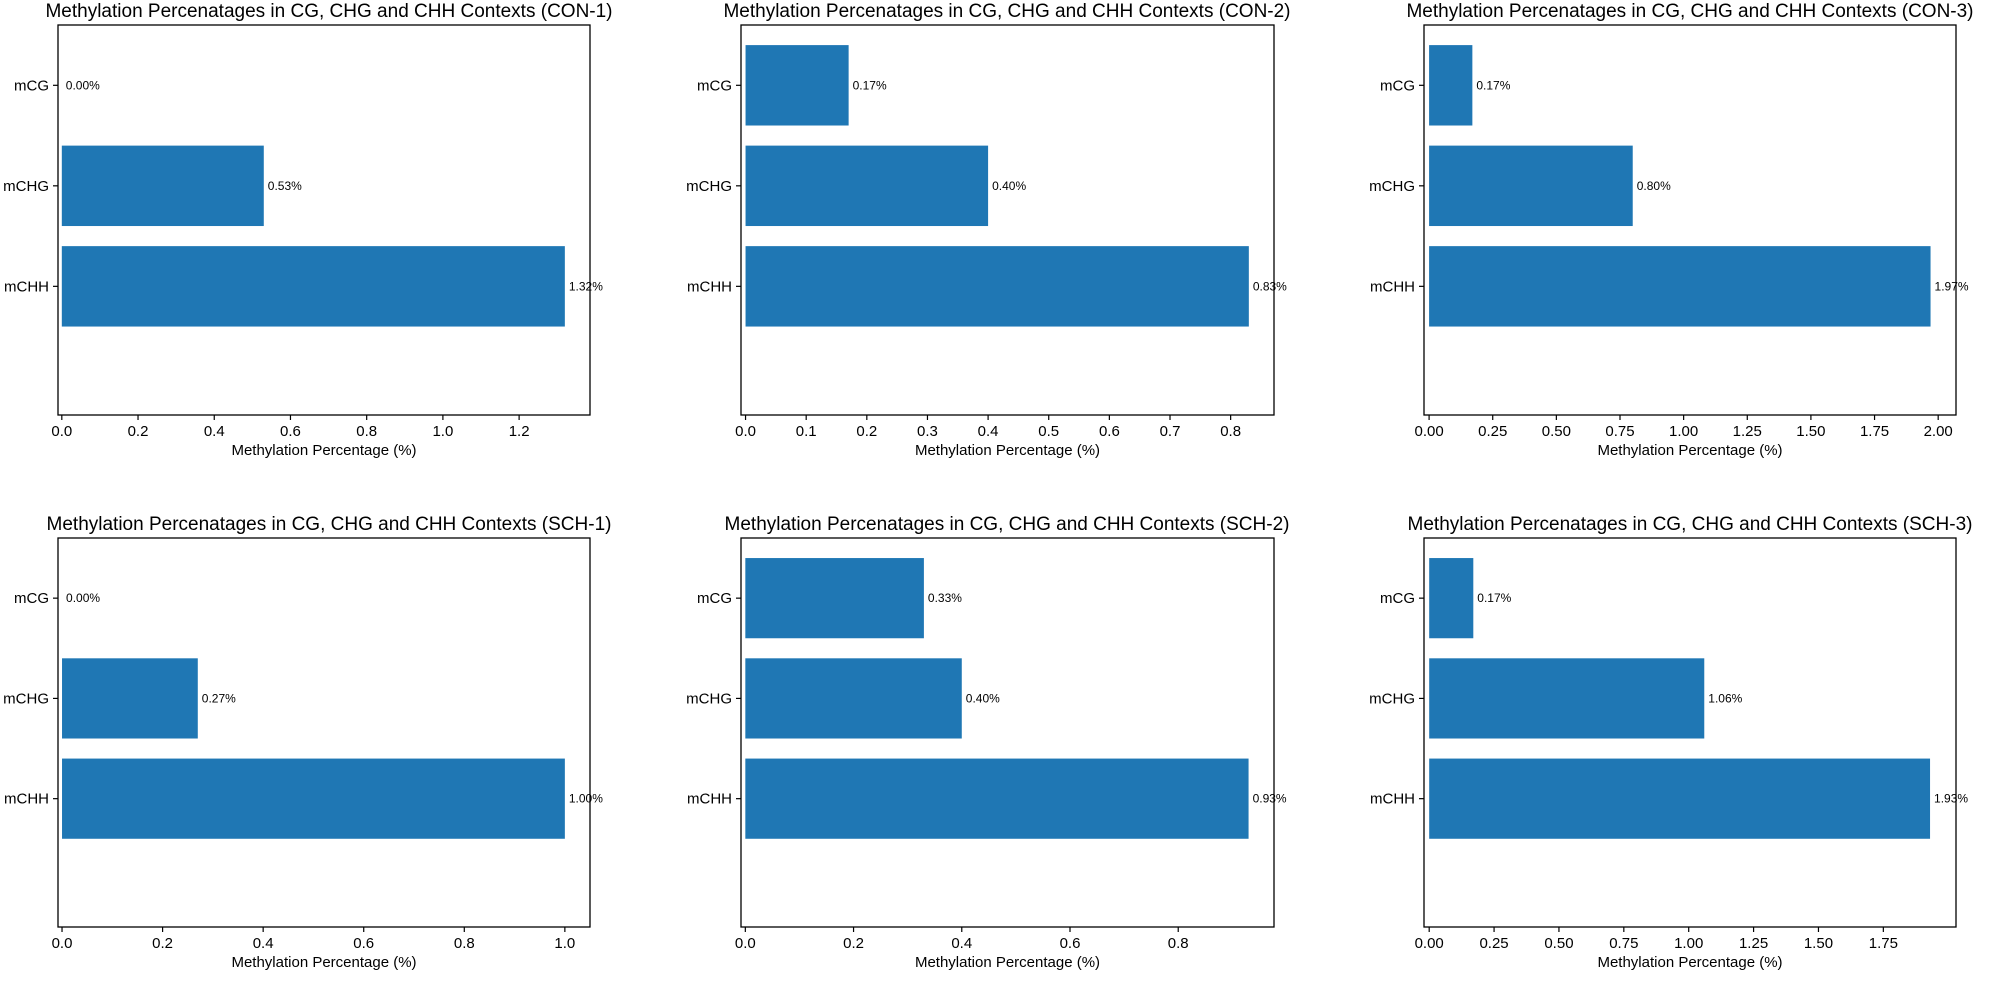 The width and height of the screenshot is (1996, 983). Describe the element at coordinates (519, 431) in the screenshot. I see `xtick-label: 1.2` at that location.